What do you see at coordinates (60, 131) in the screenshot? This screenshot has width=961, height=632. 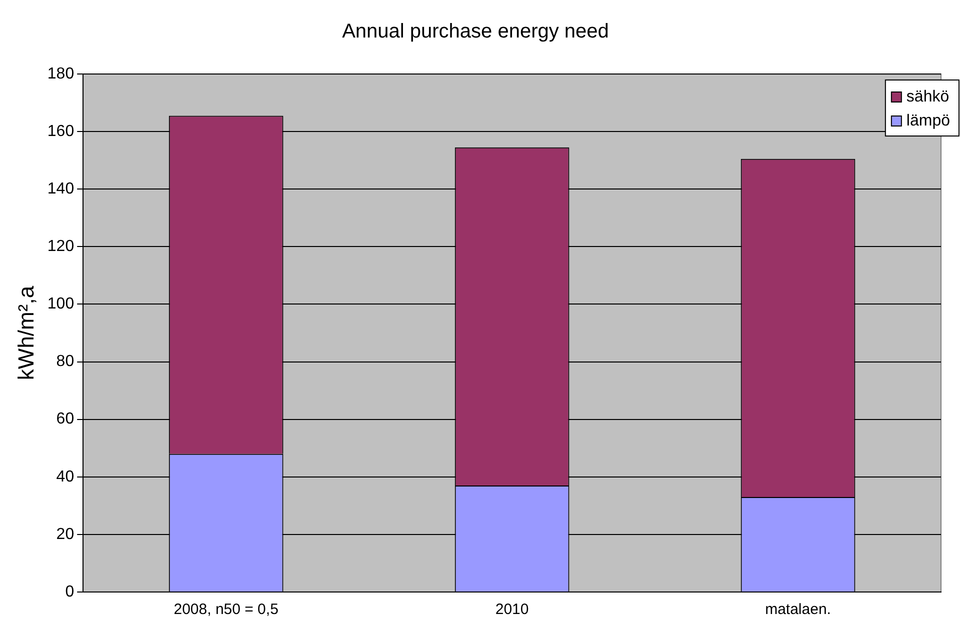 I see `y-tick-label: 160` at bounding box center [60, 131].